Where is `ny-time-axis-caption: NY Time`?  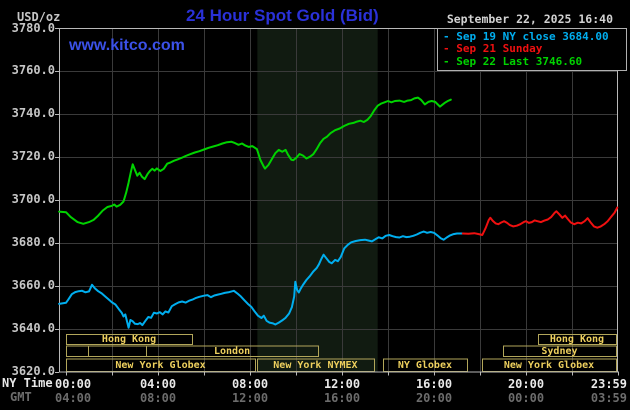
ny-time-axis-caption: NY Time is located at coordinates (27, 383).